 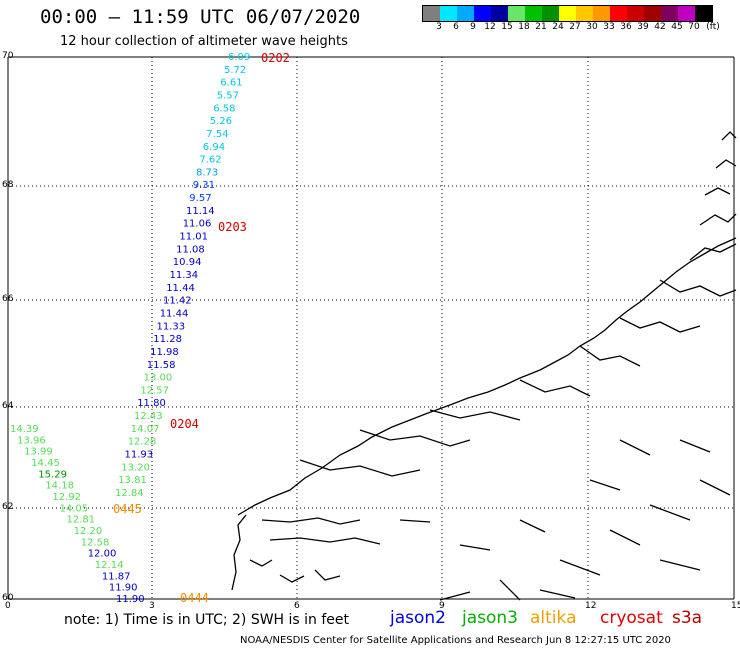 I want to click on latitude-label: 62, so click(x=8, y=507).